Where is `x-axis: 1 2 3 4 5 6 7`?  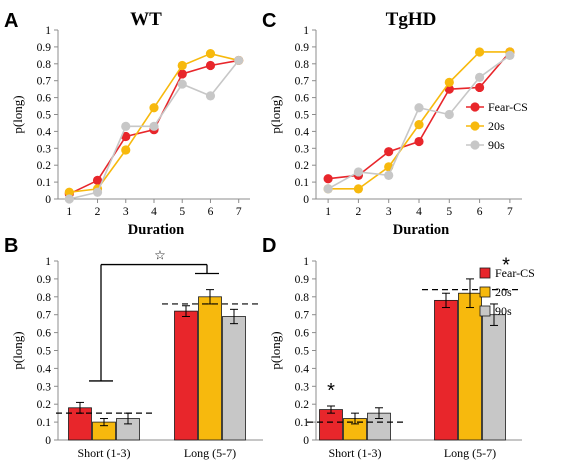
x-axis: 1 2 3 4 5 6 7 is located at coordinates (419, 208).